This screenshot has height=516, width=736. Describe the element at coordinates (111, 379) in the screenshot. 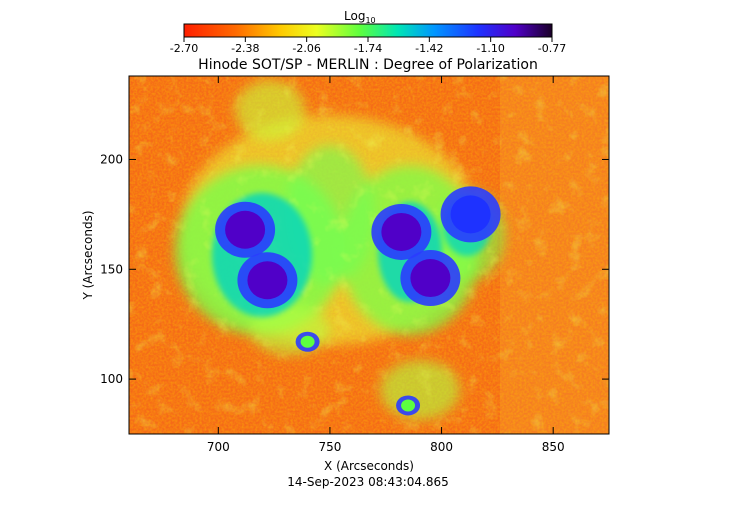

I see `y-tick-label: 100` at that location.